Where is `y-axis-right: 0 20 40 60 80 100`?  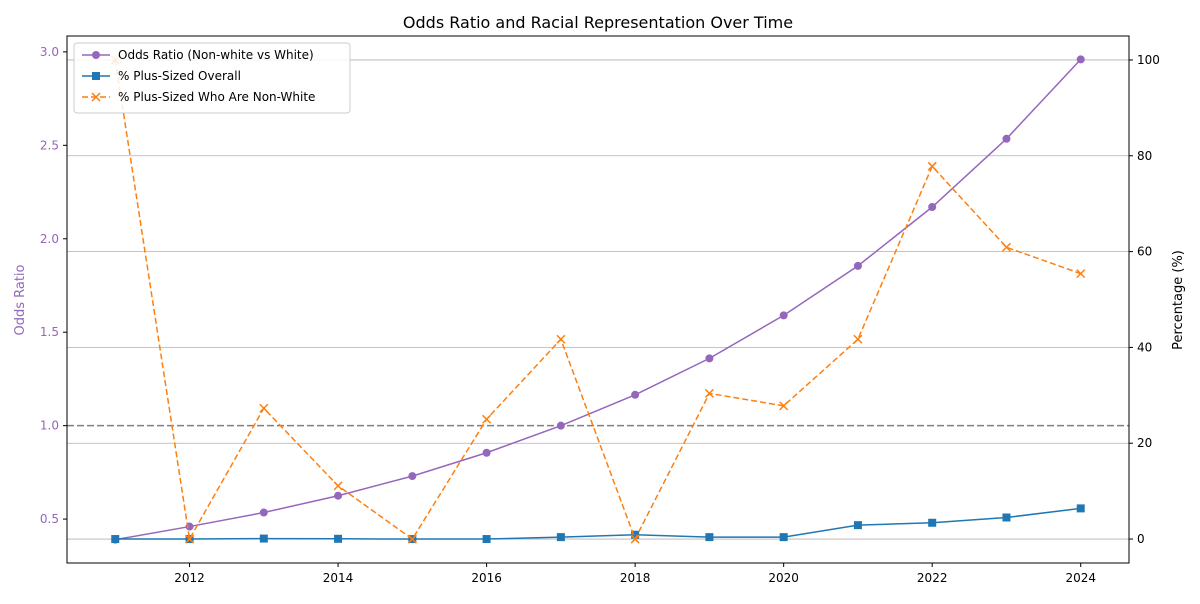 y-axis-right: 0 20 40 60 80 100 is located at coordinates (1144, 299).